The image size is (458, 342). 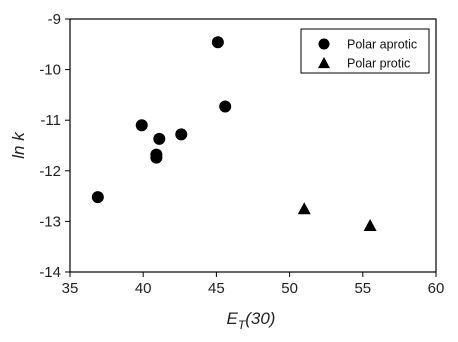 I want to click on y-tick-label: -11, so click(x=50, y=120).